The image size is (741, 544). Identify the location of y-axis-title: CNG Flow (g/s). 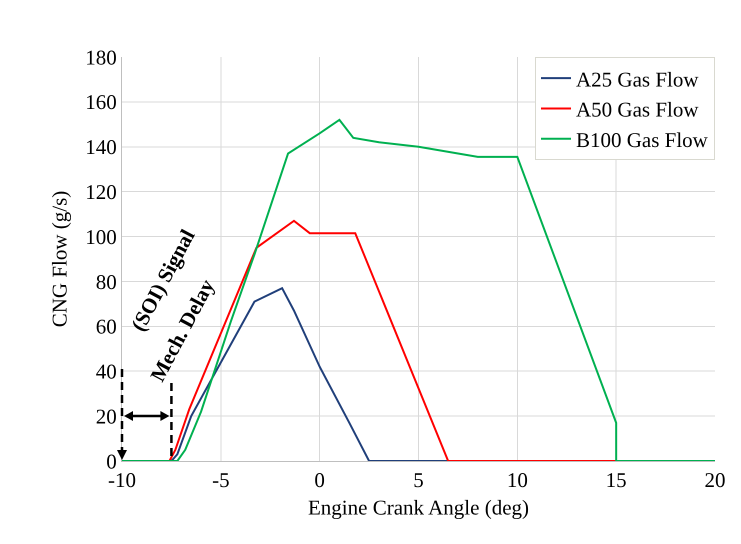
(59, 259).